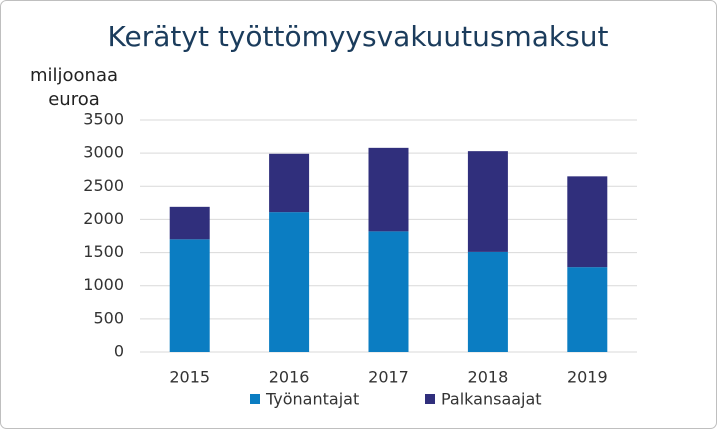 The height and width of the screenshot is (429, 717). Describe the element at coordinates (103, 185) in the screenshot. I see `y-tick-label: 2500` at that location.